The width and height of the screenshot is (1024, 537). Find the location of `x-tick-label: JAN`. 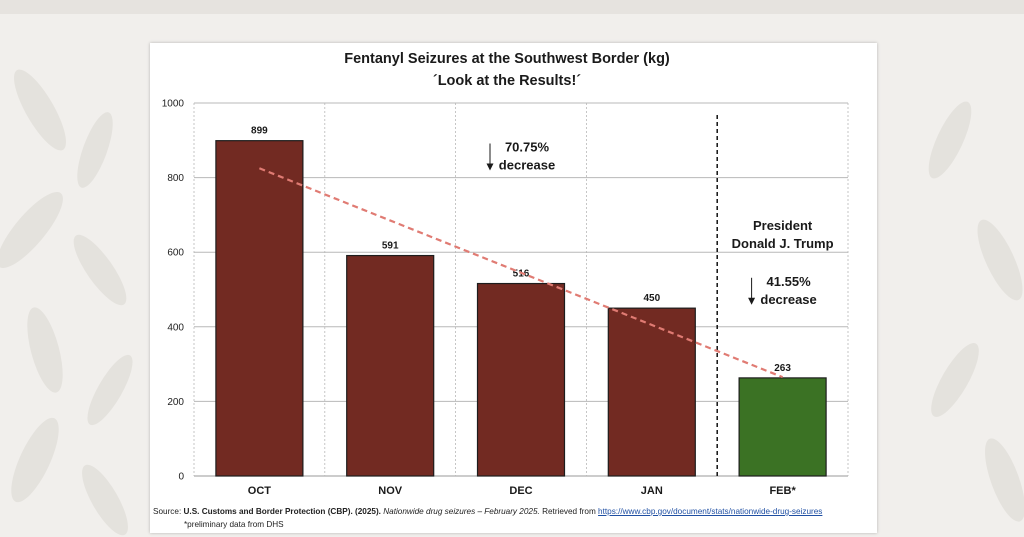

x-tick-label: JAN is located at coordinates (652, 491).